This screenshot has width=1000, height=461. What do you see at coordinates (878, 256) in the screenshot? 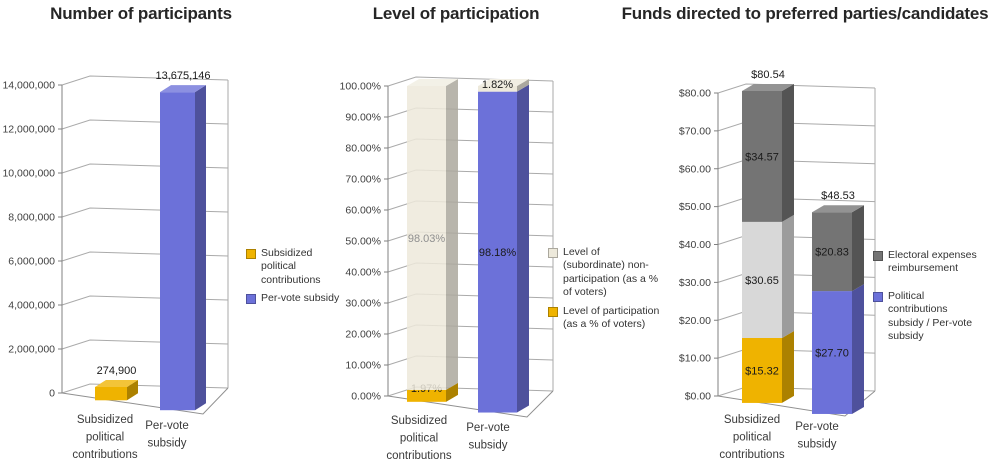
I see `legend-swatch-darkgray` at bounding box center [878, 256].